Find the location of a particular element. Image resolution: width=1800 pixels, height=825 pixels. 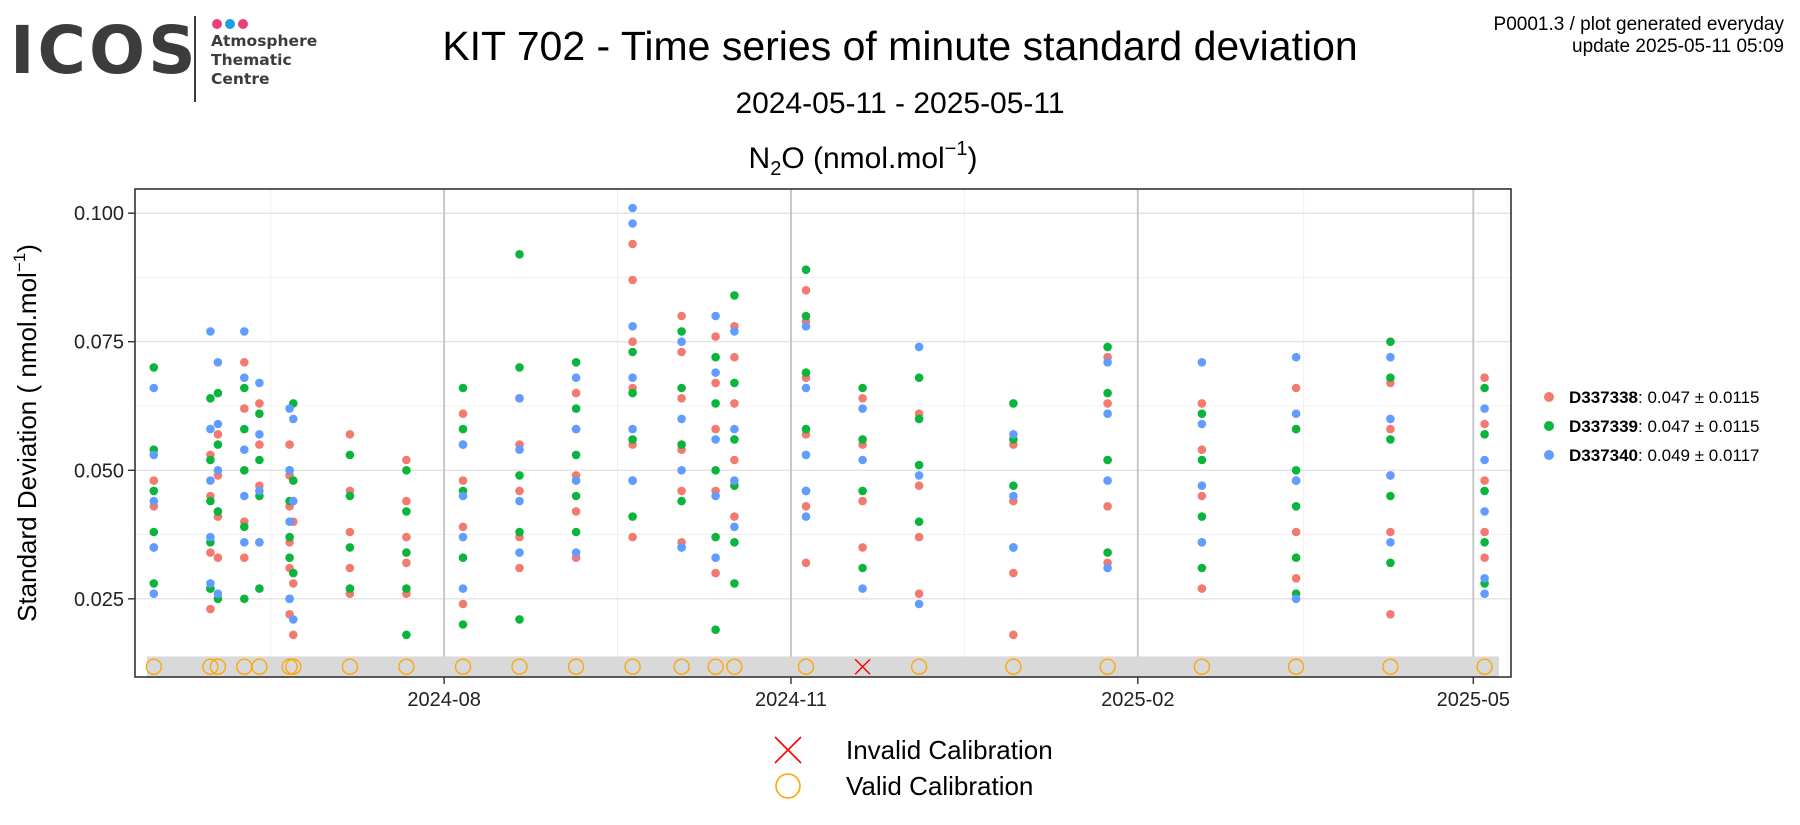

logo-line-1: Atmosphere is located at coordinates (264, 41).